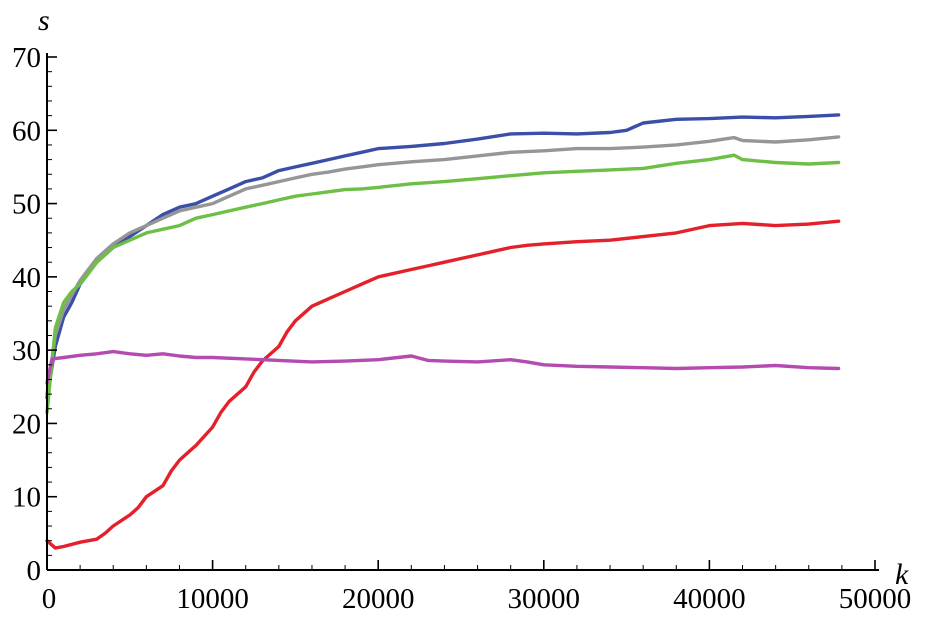  I want to click on x-tick-label: 10000, so click(212, 599).